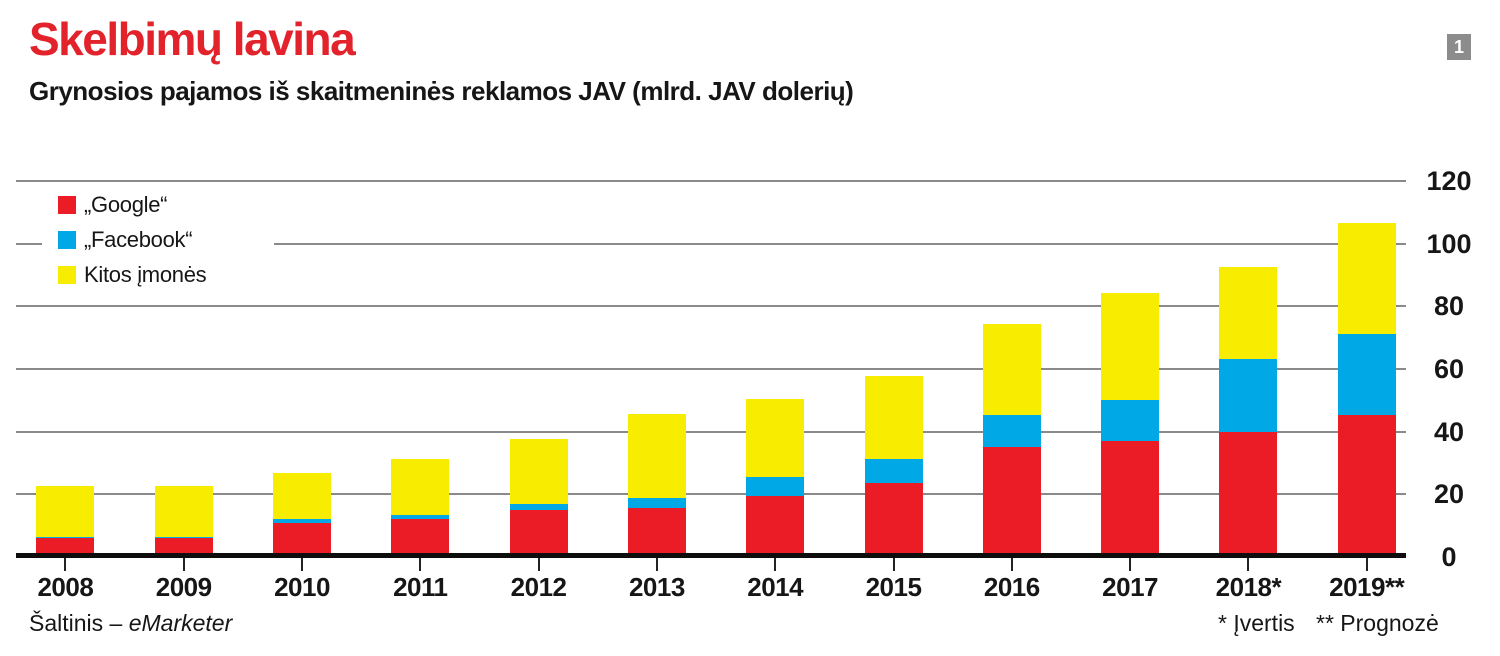 The image size is (1500, 656). Describe the element at coordinates (302, 540) in the screenshot. I see `bar-segment-google-2010` at that location.